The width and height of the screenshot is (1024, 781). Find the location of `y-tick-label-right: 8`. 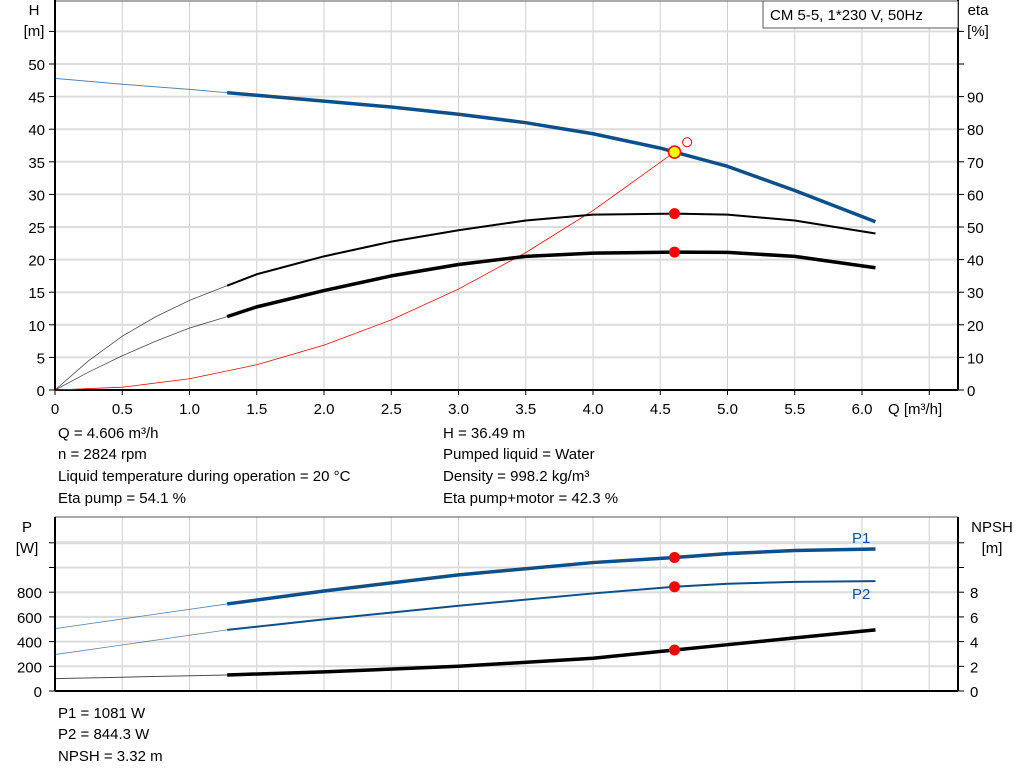

y-tick-label-right: 8 is located at coordinates (974, 593).